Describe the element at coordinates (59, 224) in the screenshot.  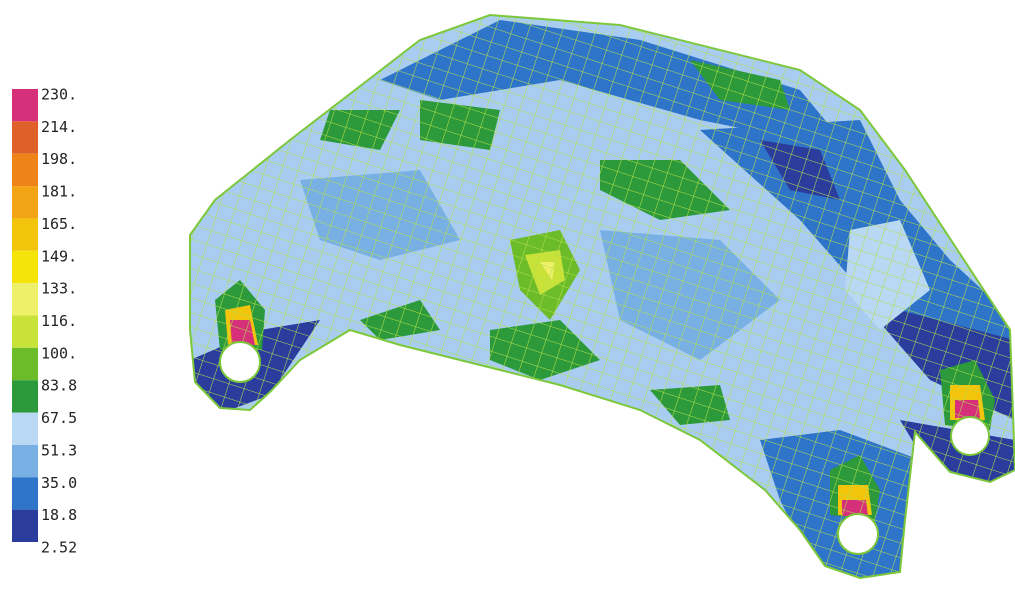
I see `legend-label: 165.` at that location.